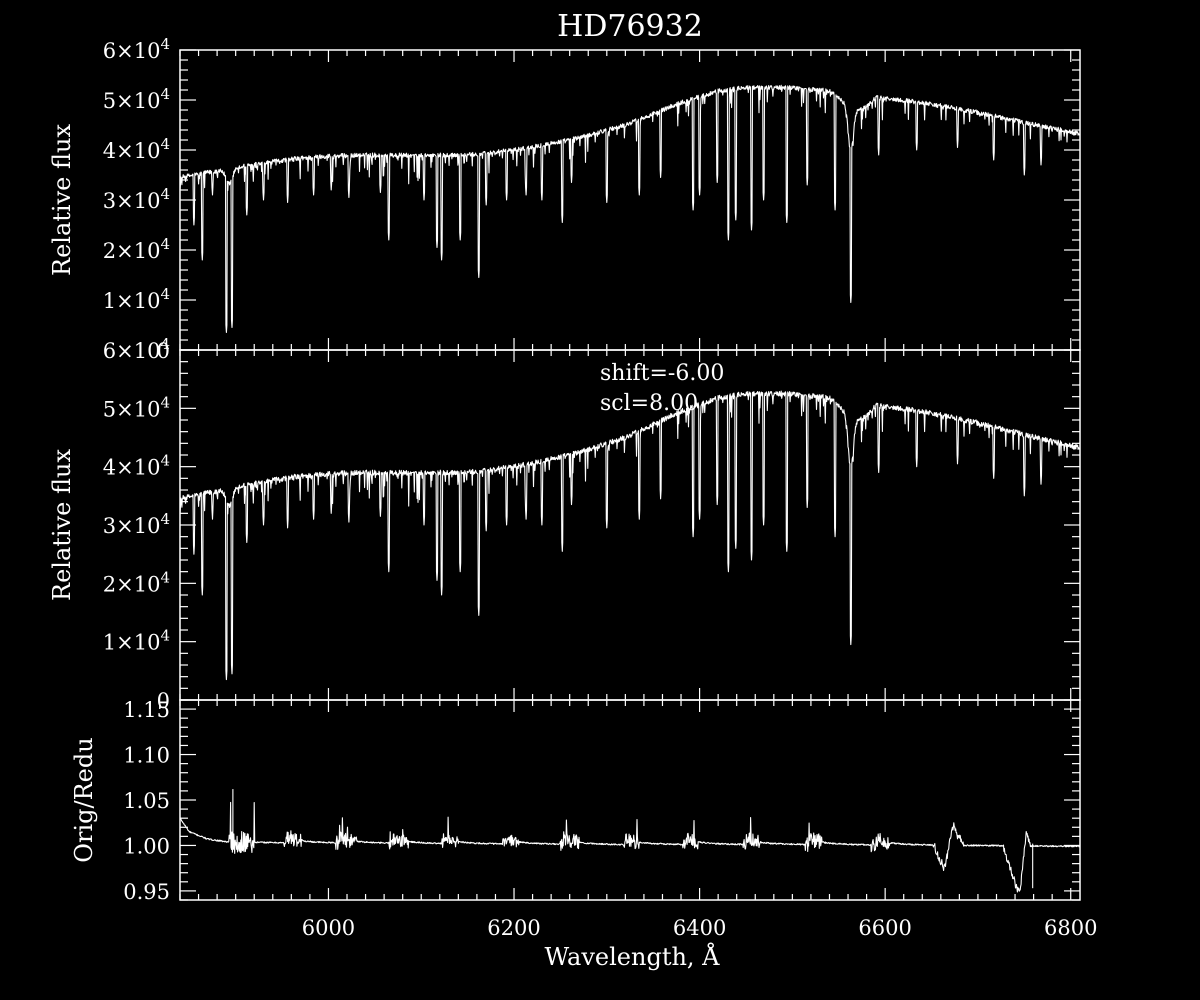 This screenshot has height=1000, width=1200. Describe the element at coordinates (884, 928) in the screenshot. I see `x-tick-label: 6600` at that location.